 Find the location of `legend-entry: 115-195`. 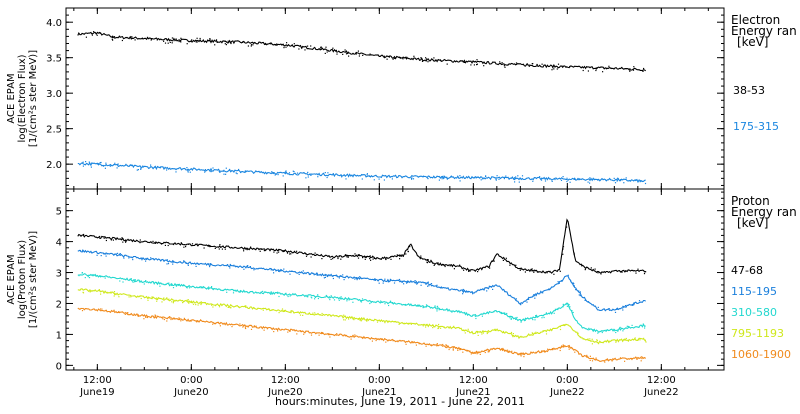

legend-entry: 115-195 is located at coordinates (754, 291).